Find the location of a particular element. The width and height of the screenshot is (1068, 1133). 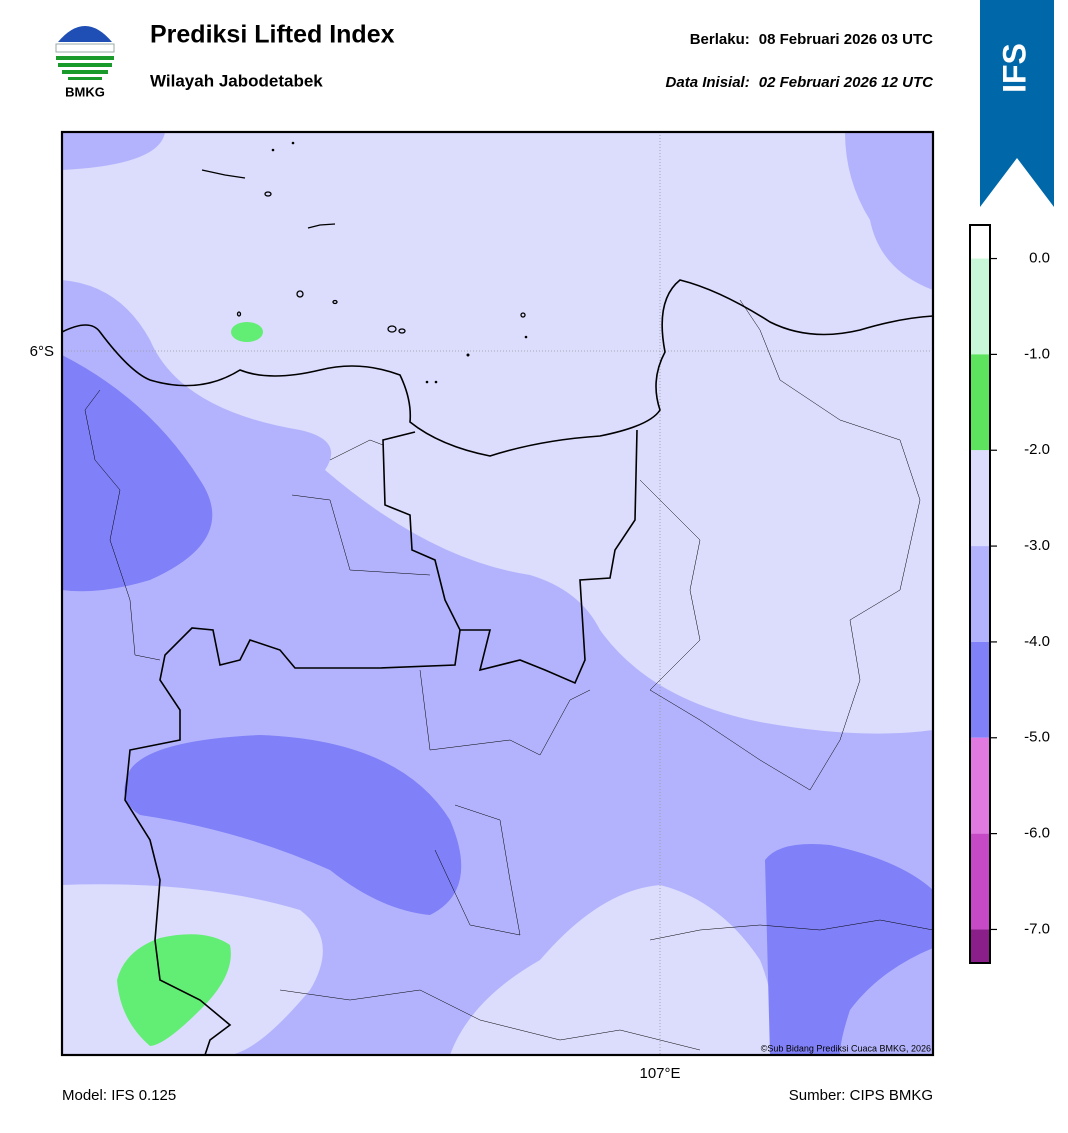

logo: BMKG is located at coordinates (85, 62).